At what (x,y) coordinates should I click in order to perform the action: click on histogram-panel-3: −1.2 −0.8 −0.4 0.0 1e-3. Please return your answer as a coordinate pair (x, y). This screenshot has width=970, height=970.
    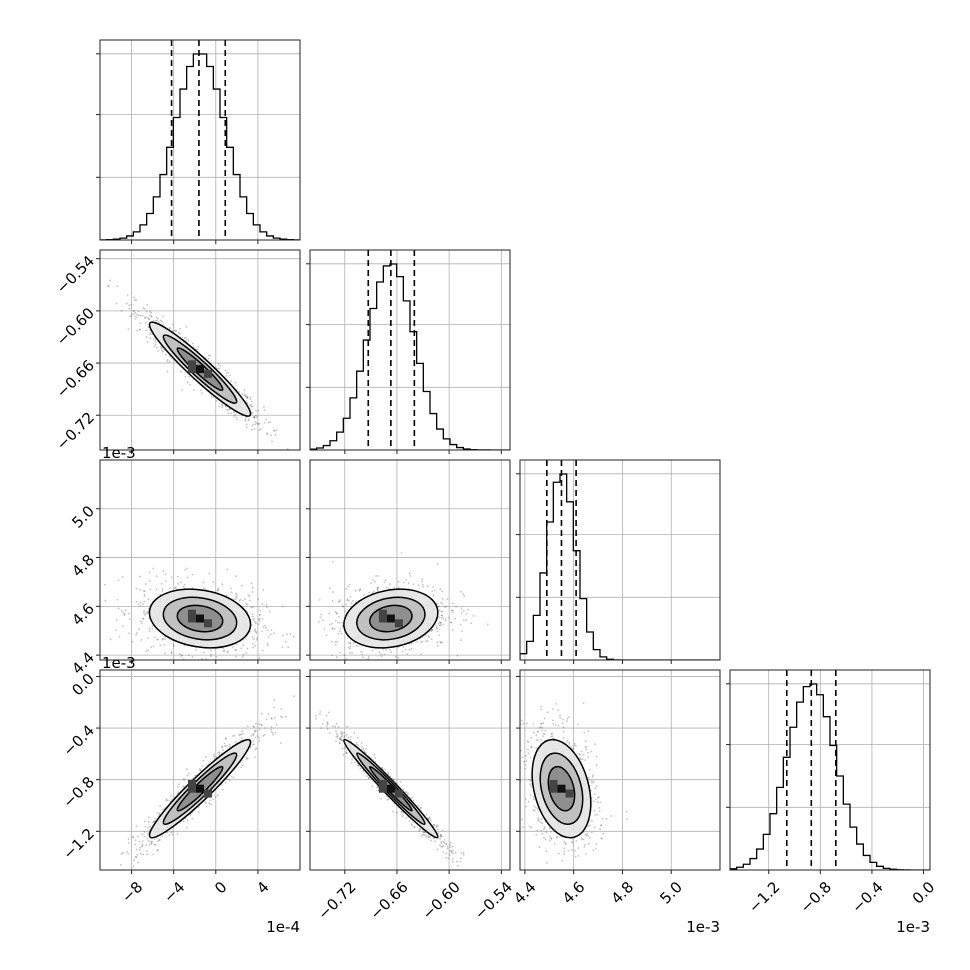
    Looking at the image, I should click on (832, 802).